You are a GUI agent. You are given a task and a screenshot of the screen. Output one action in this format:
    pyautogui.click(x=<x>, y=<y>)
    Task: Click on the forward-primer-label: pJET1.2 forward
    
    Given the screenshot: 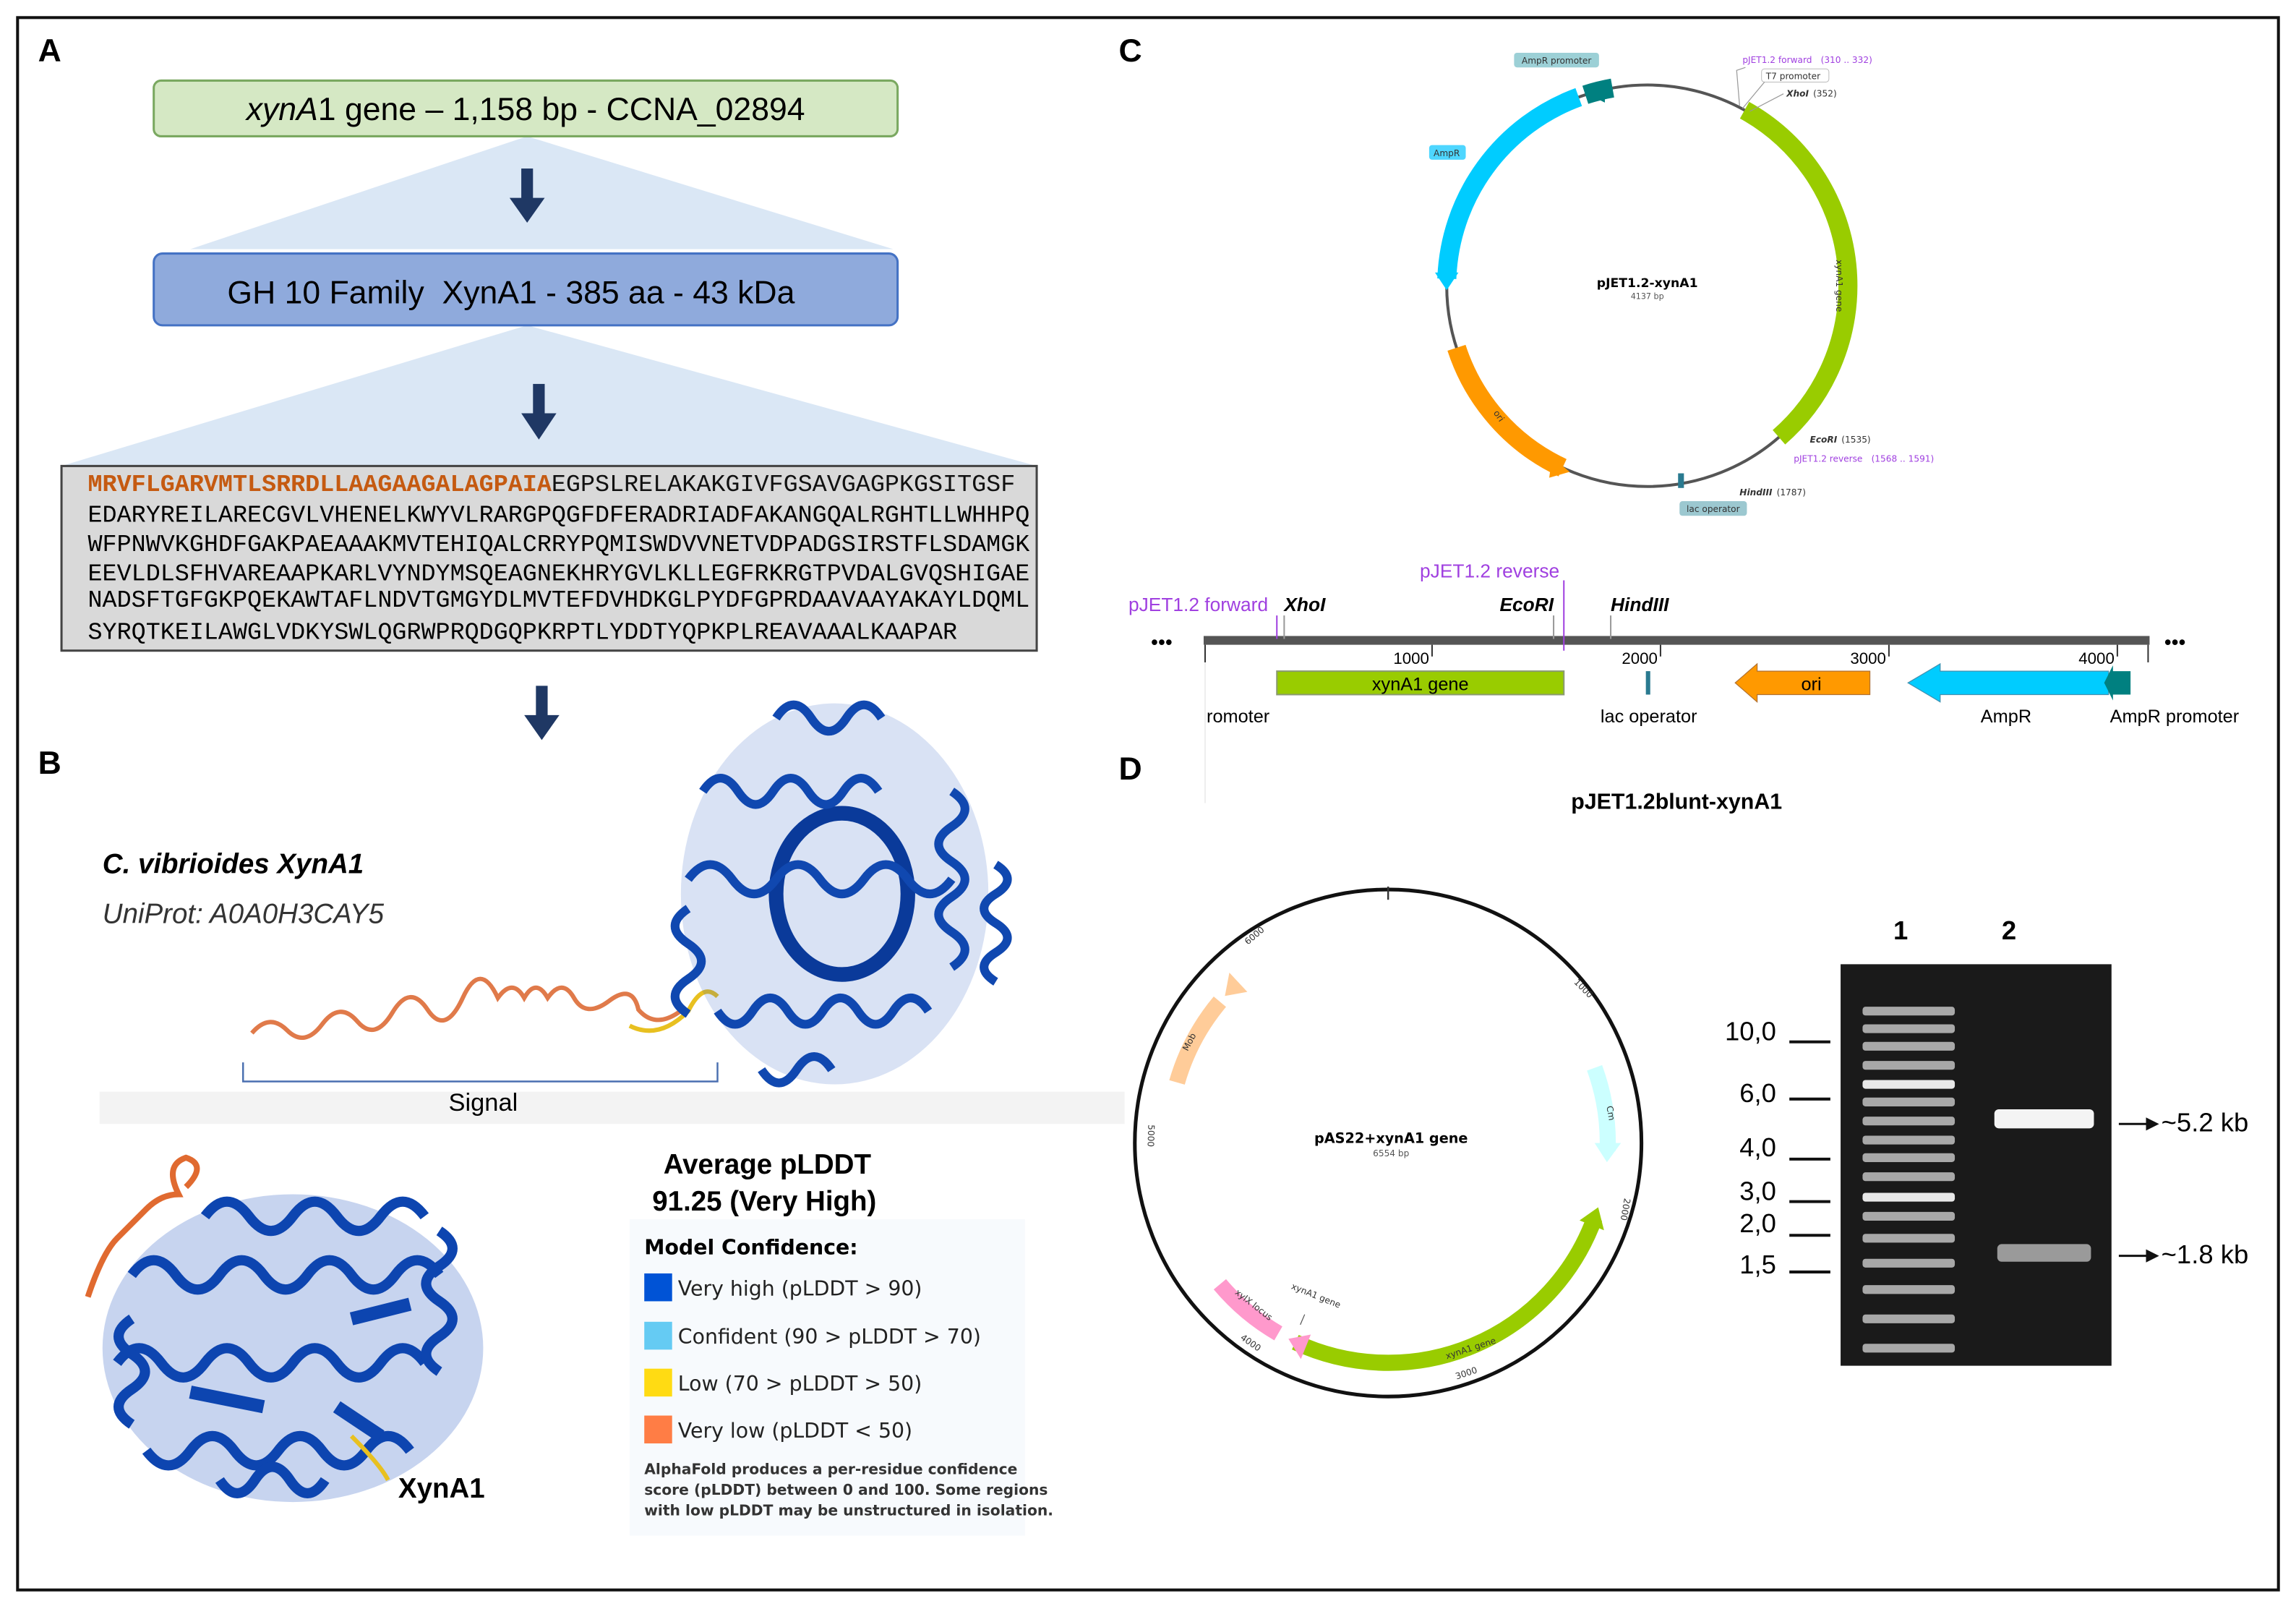 What is the action you would take?
    pyautogui.click(x=1198, y=604)
    